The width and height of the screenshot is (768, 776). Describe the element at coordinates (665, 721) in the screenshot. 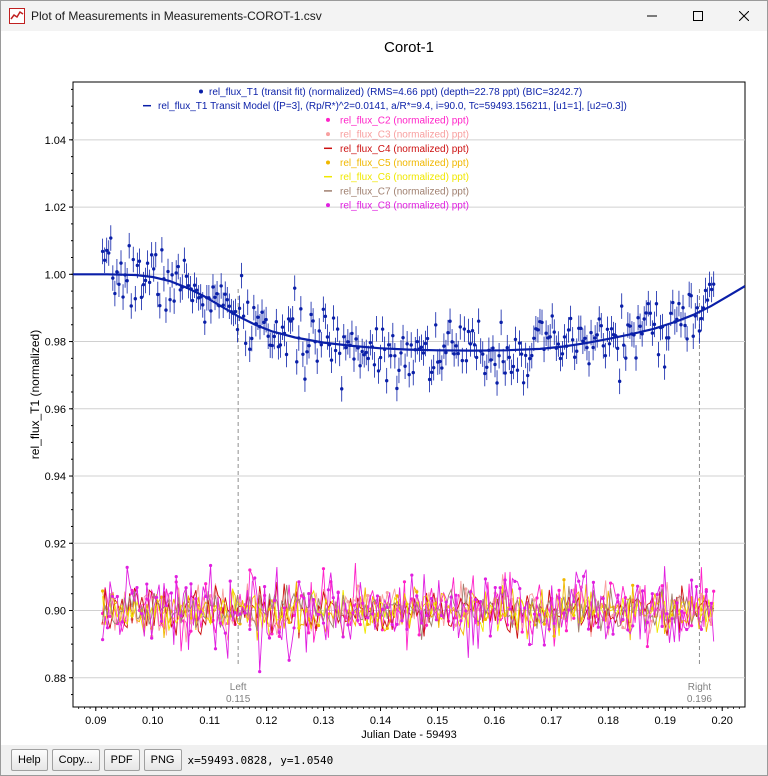

I see `x-tick-label: 0.19` at that location.